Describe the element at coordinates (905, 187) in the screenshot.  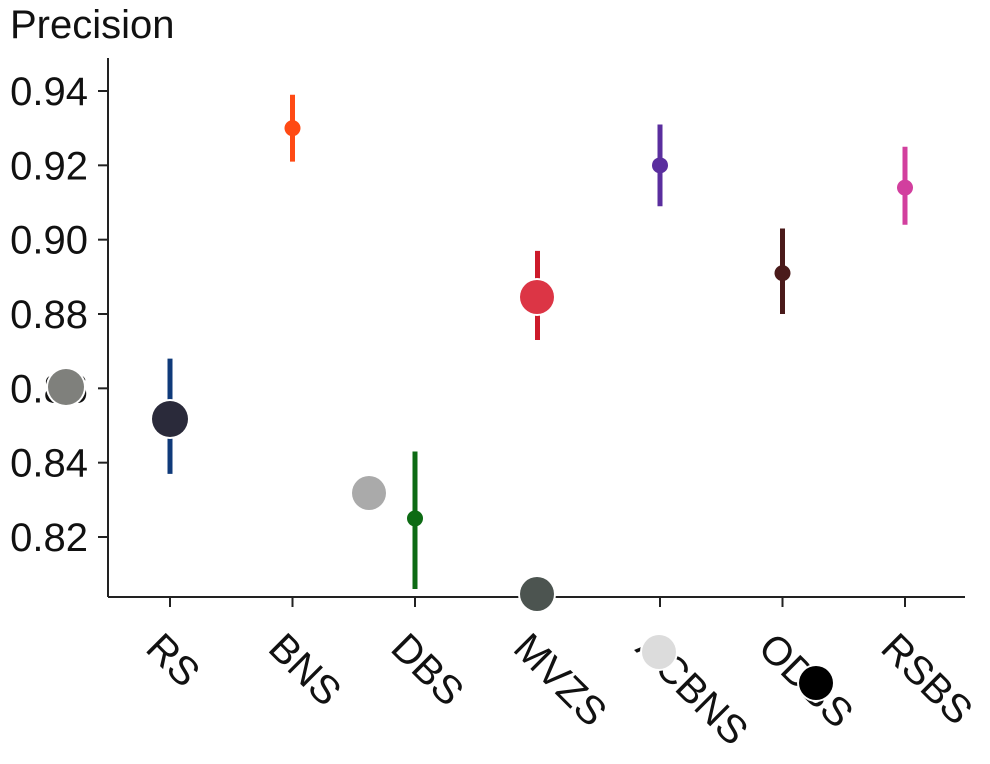
I see `point-rsbs` at that location.